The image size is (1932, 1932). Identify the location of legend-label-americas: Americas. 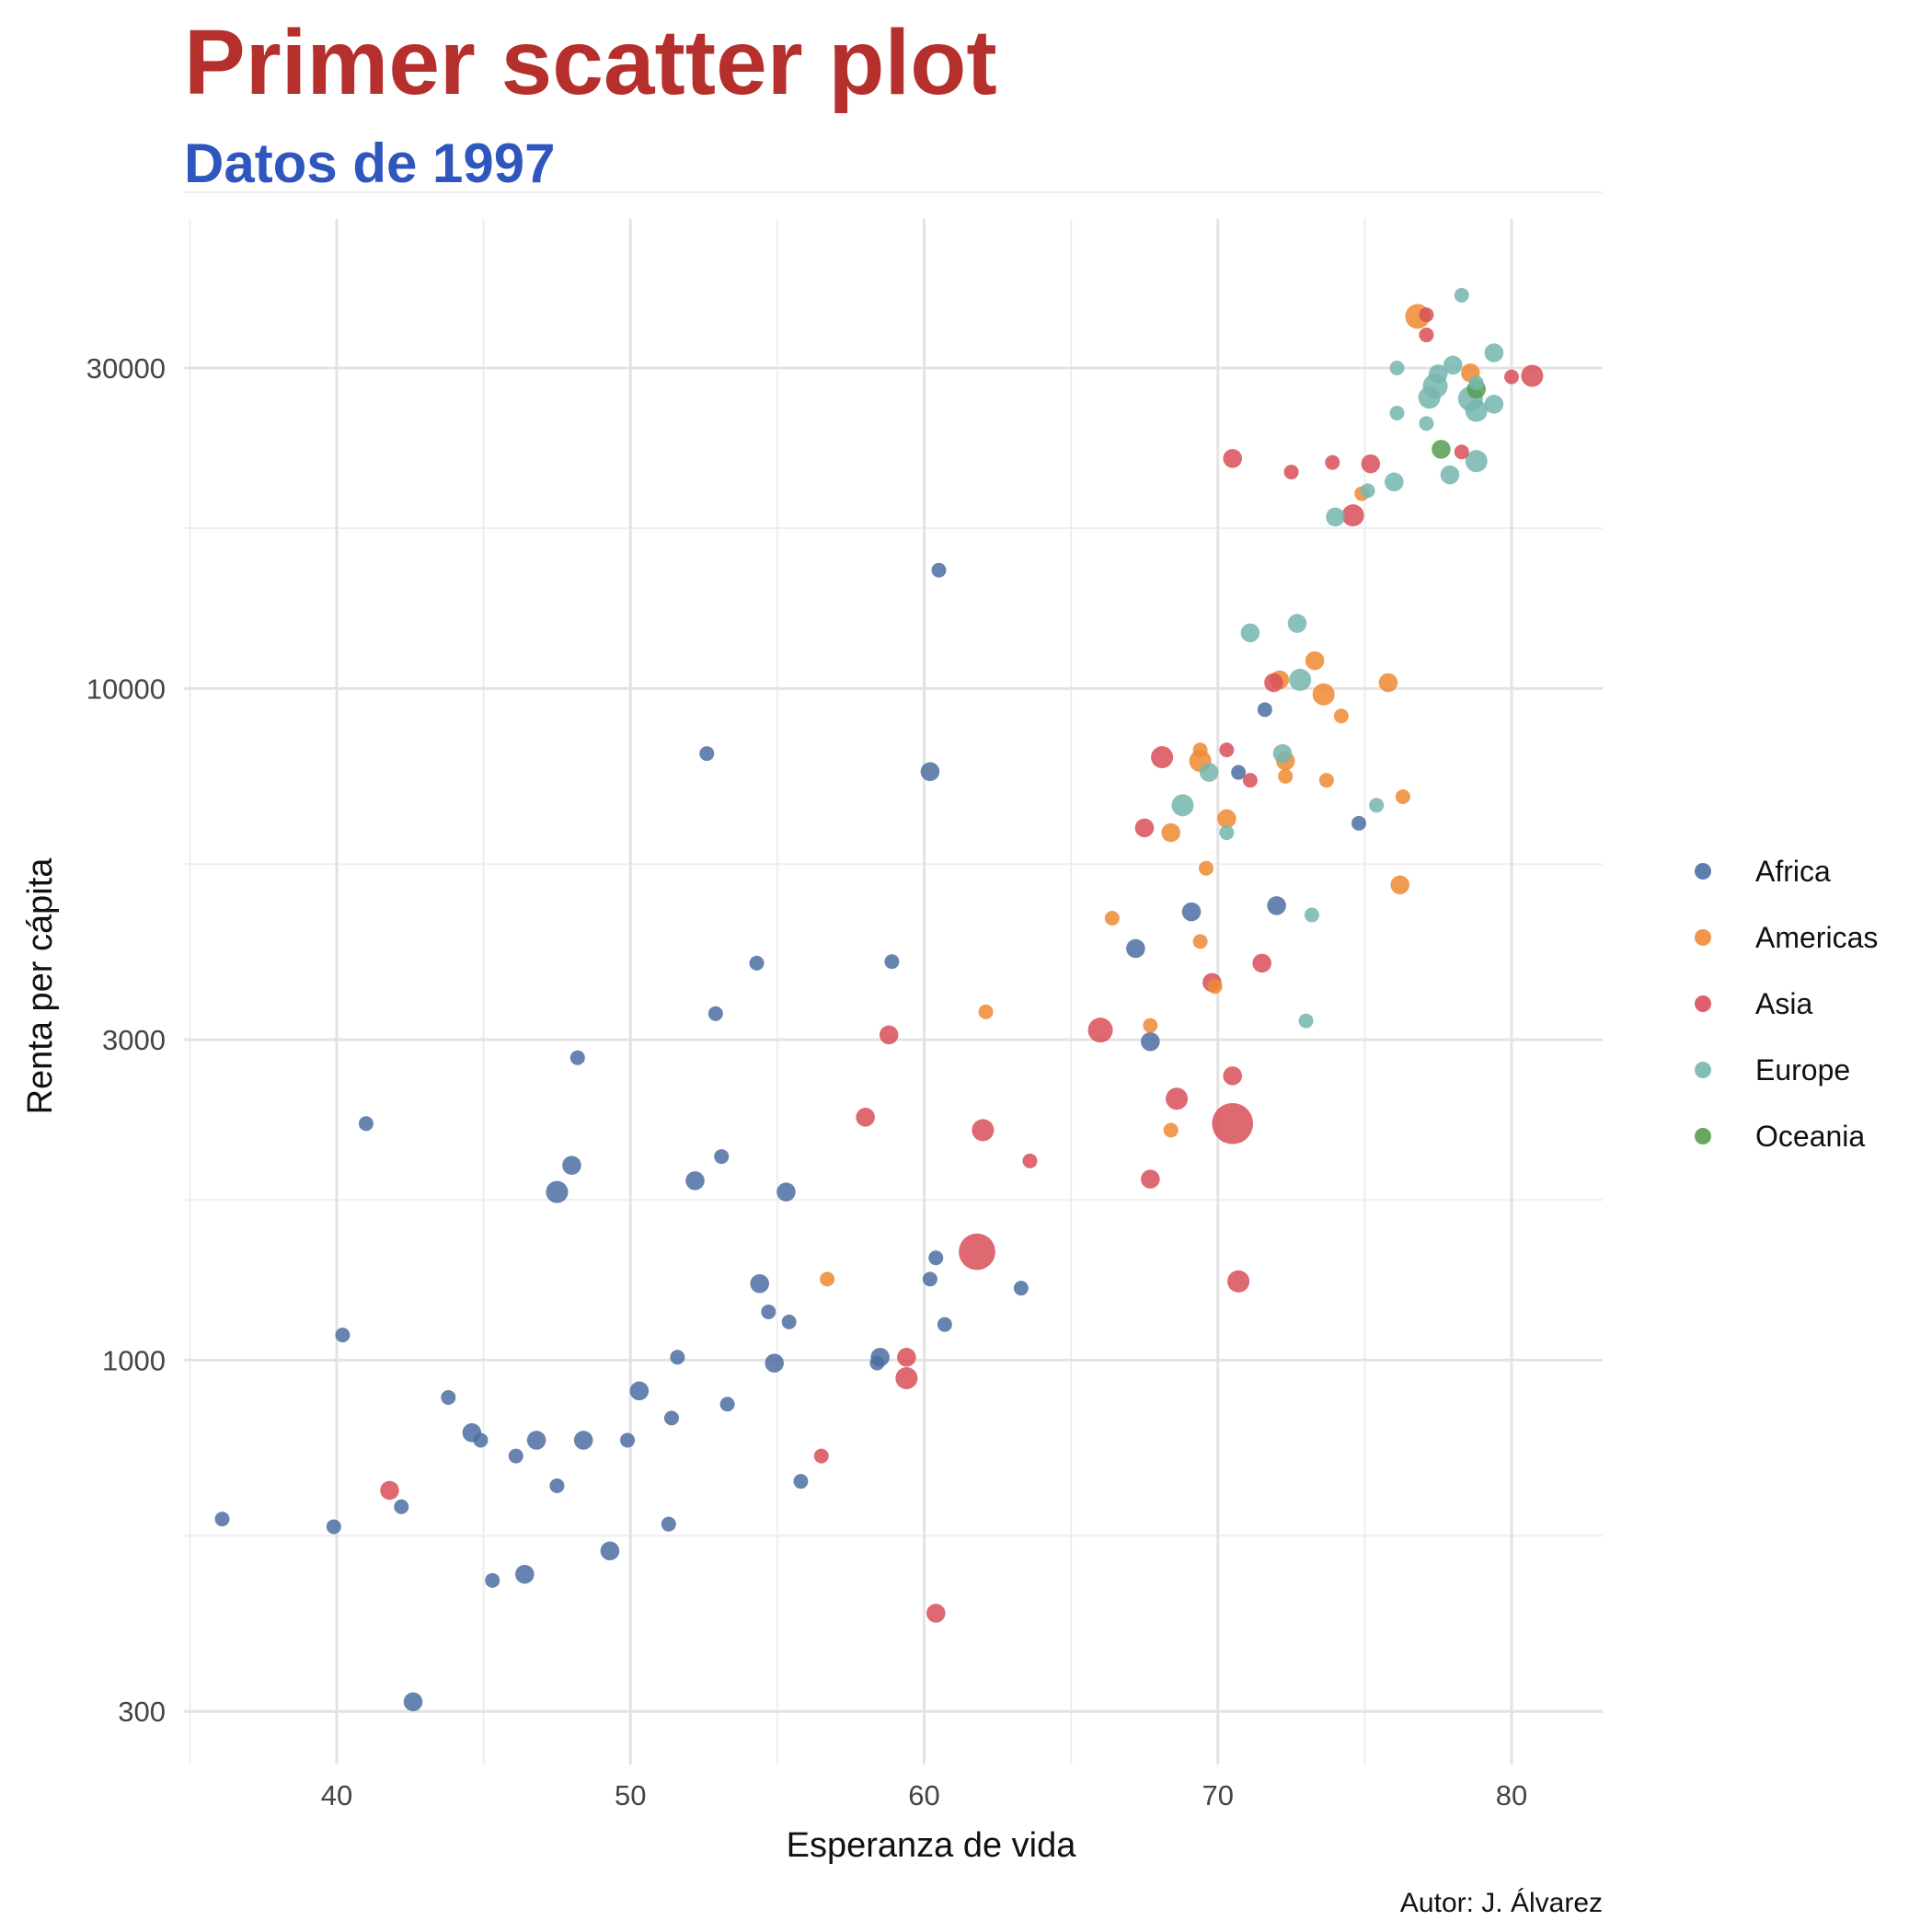
(1816, 937).